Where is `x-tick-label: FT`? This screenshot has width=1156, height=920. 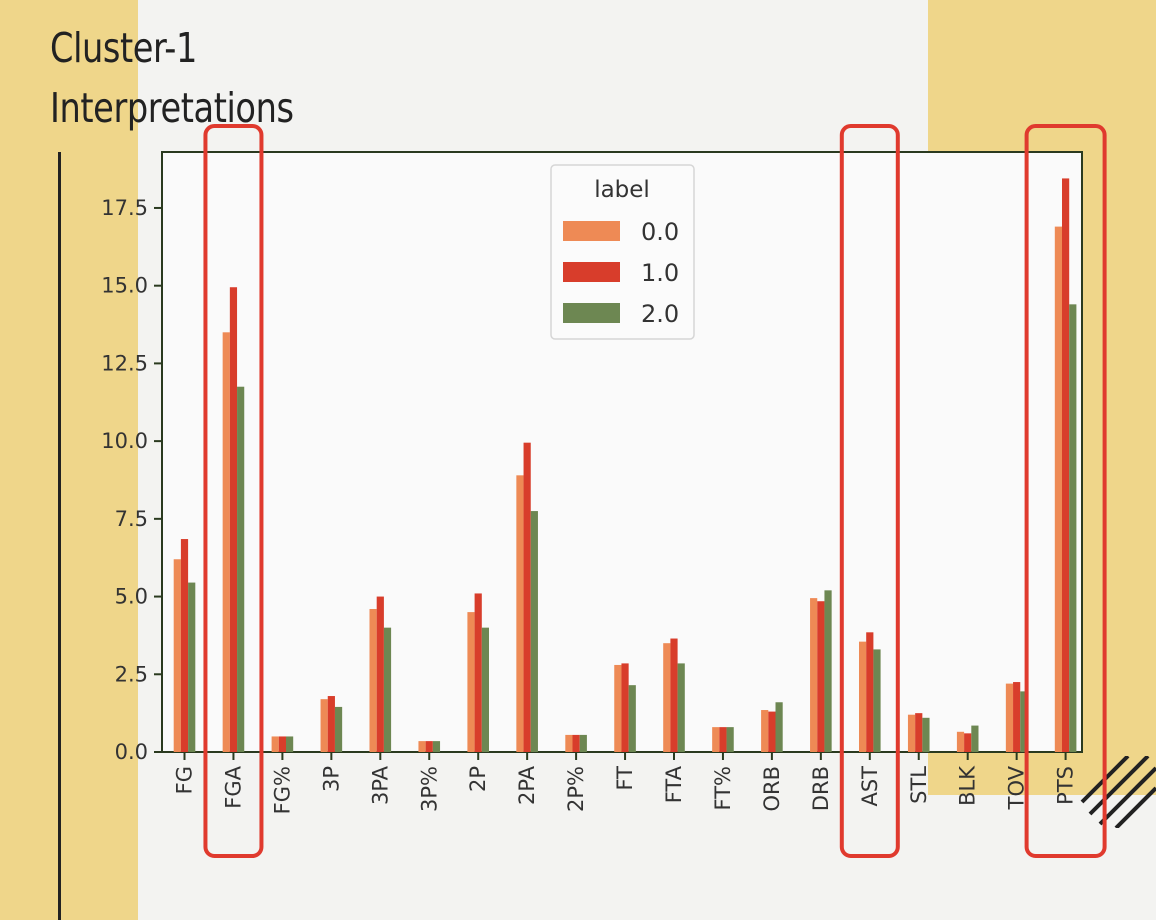 x-tick-label: FT is located at coordinates (625, 778).